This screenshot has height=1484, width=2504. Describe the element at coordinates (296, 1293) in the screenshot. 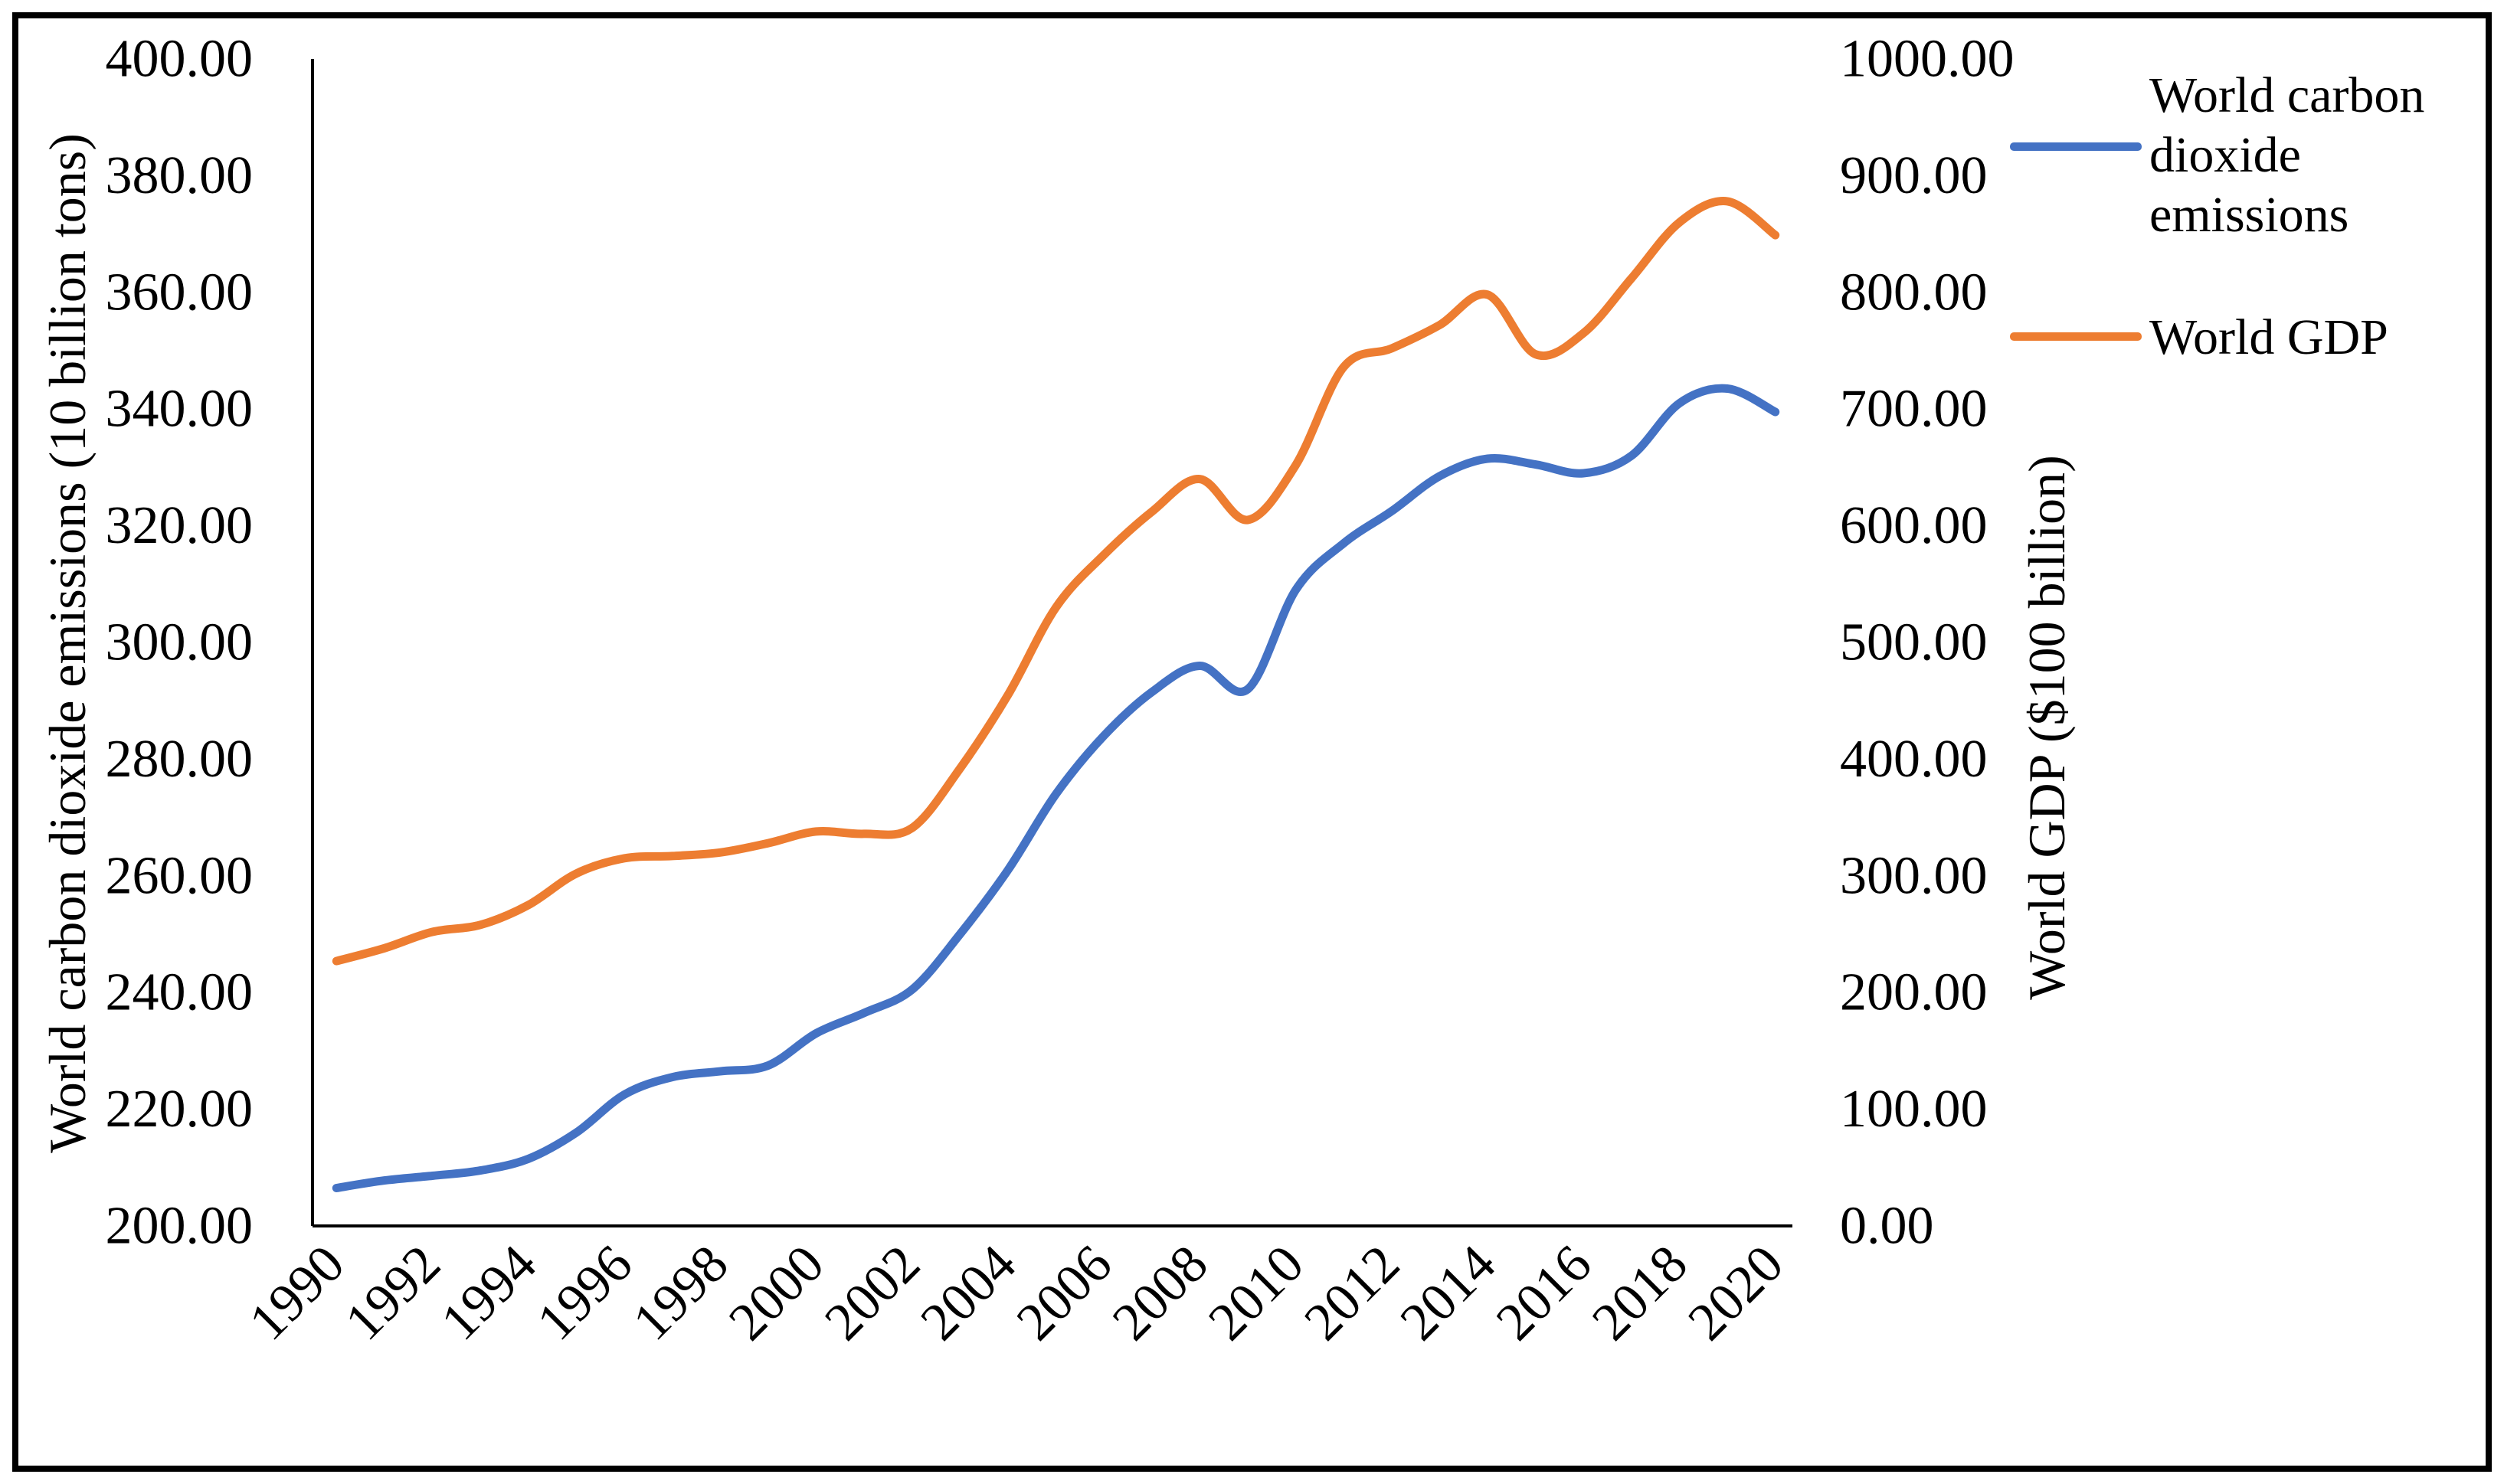

I see `x-tick-label: 1990` at that location.